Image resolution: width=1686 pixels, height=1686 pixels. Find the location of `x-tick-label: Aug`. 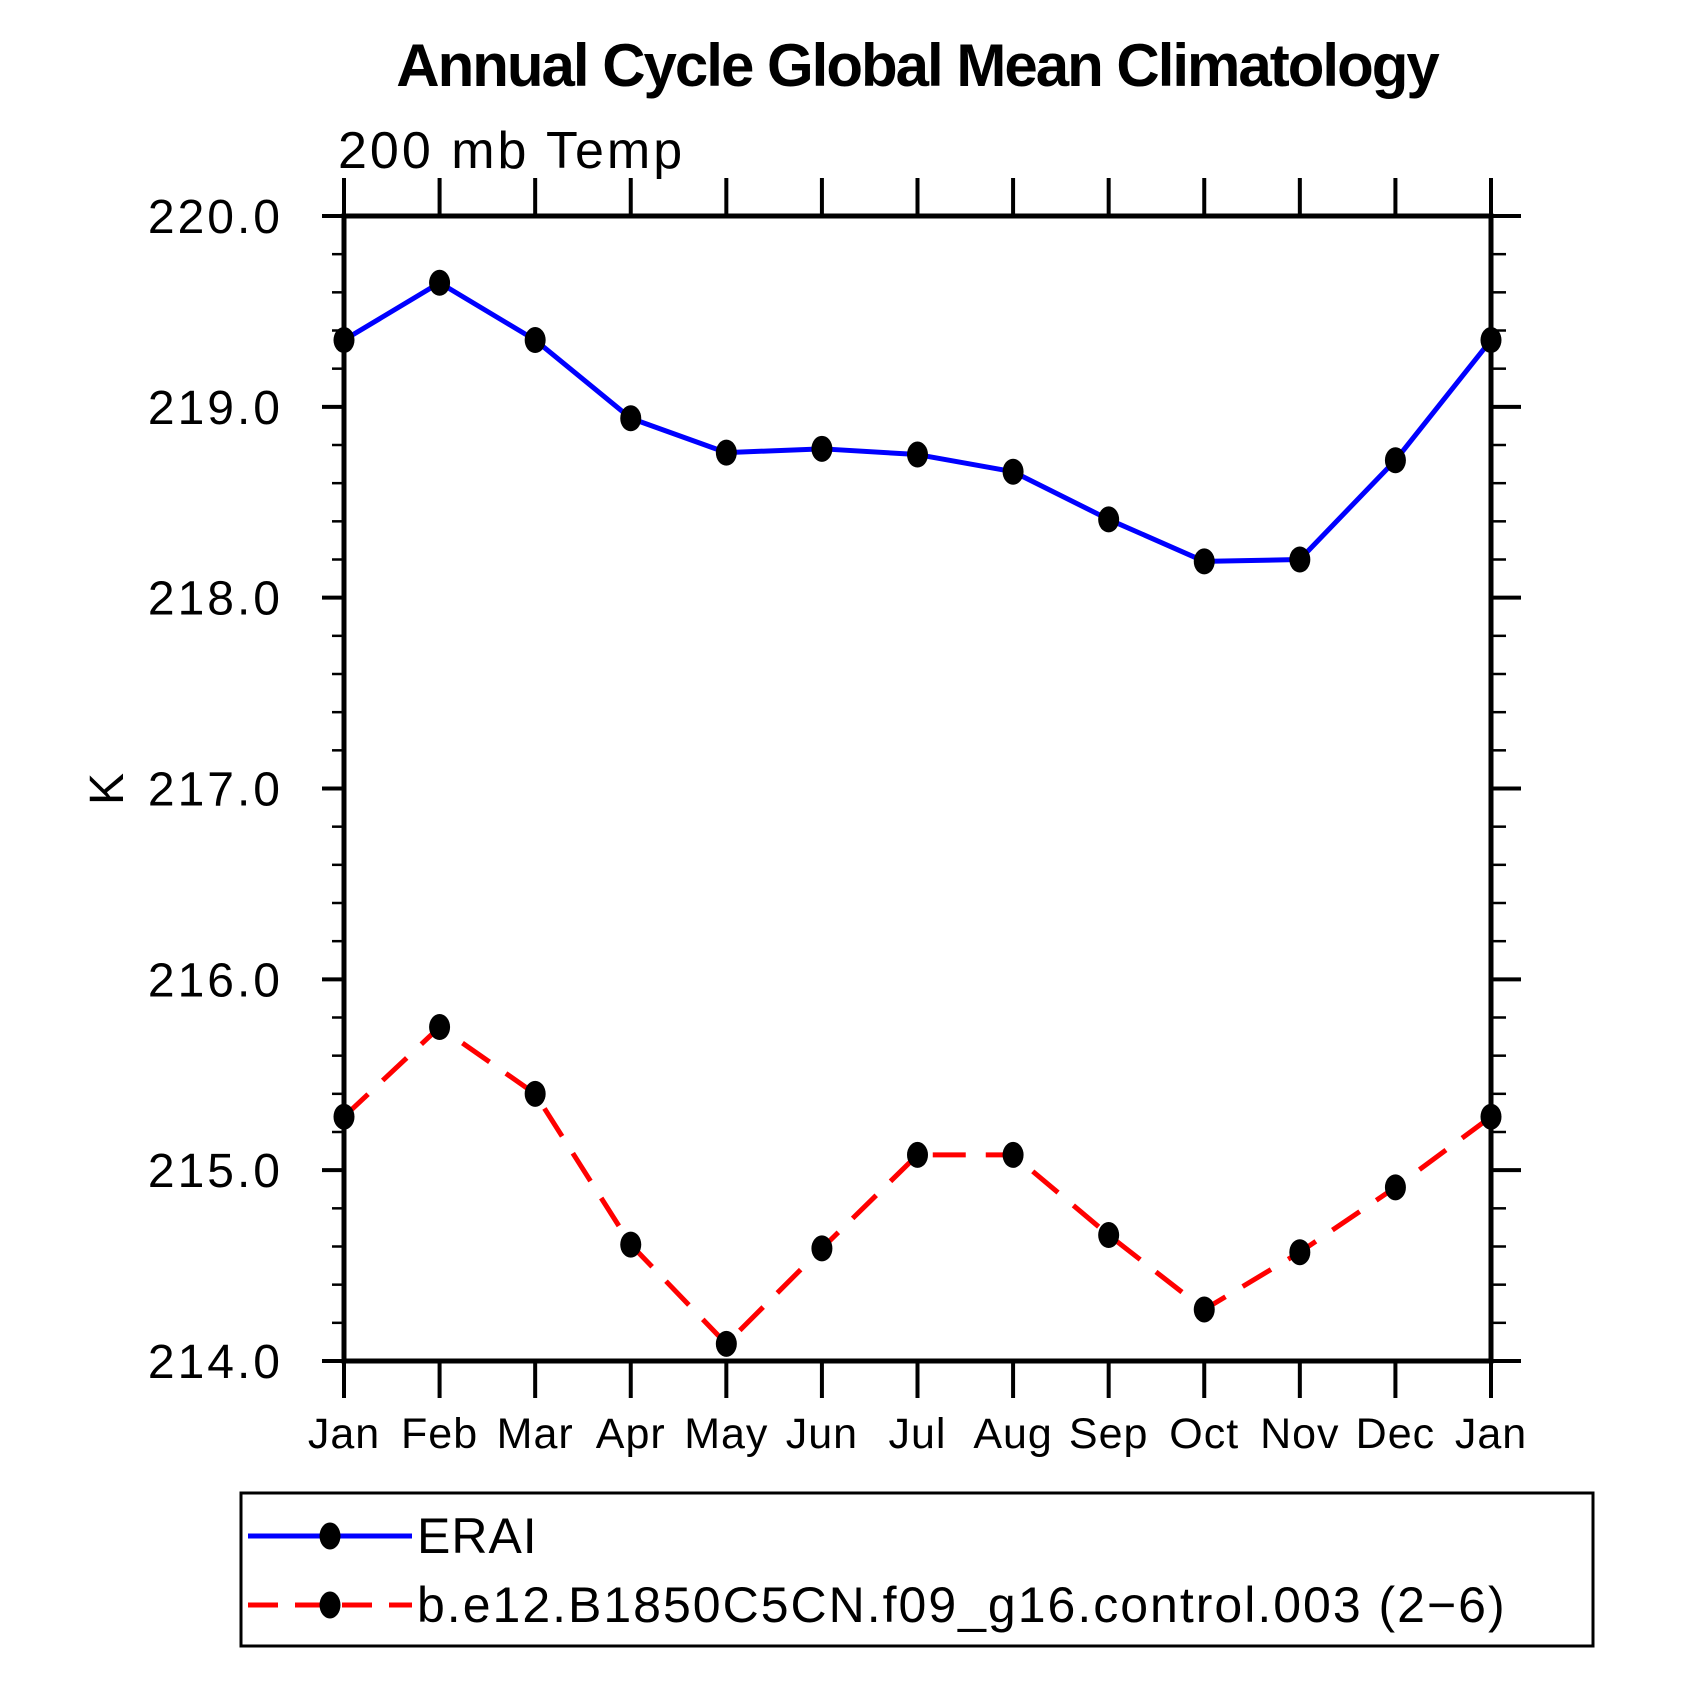

x-tick-label: Aug is located at coordinates (1013, 1434).